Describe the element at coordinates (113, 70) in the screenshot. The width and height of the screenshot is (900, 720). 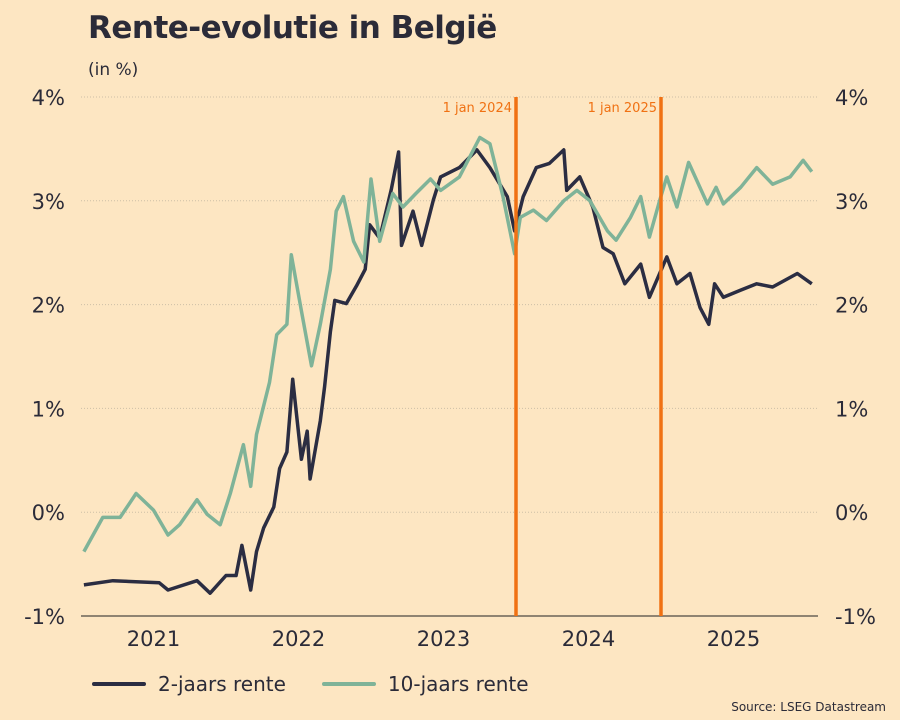
I see `chart-subtitle: (in %)` at that location.